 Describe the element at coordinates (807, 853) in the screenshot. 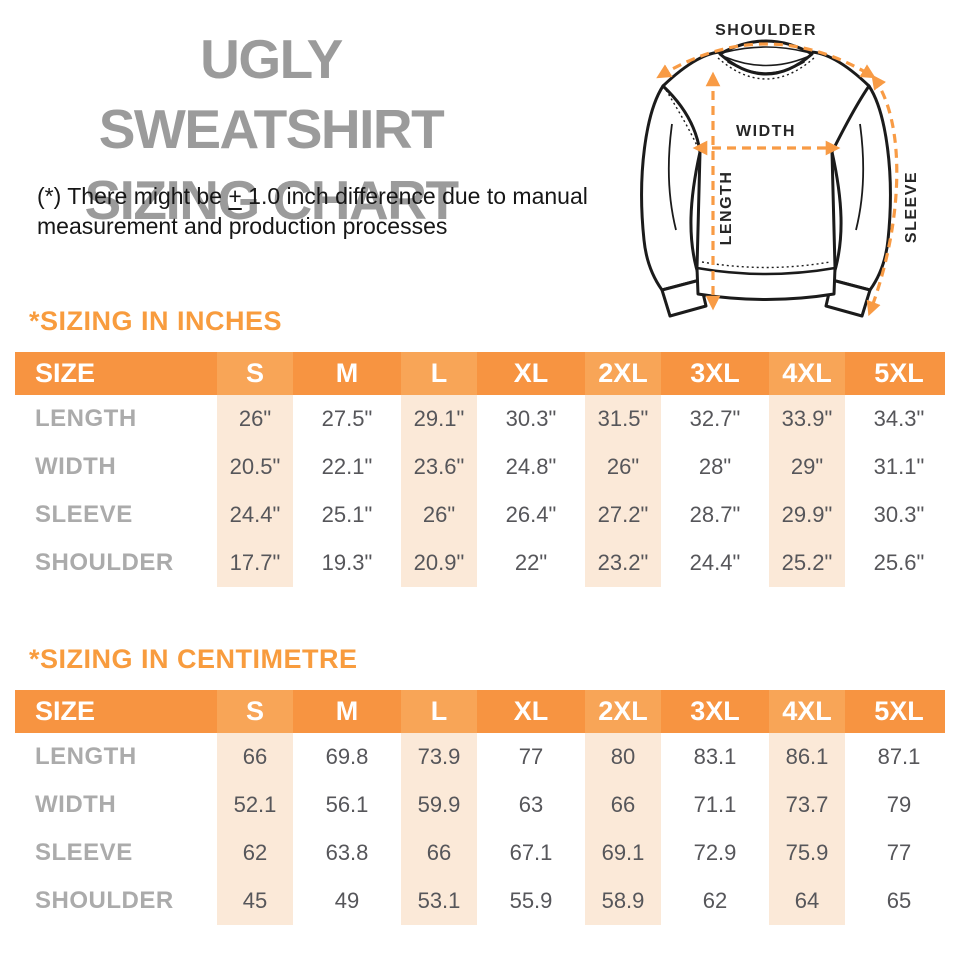

I see `table-cell: 75.9` at that location.